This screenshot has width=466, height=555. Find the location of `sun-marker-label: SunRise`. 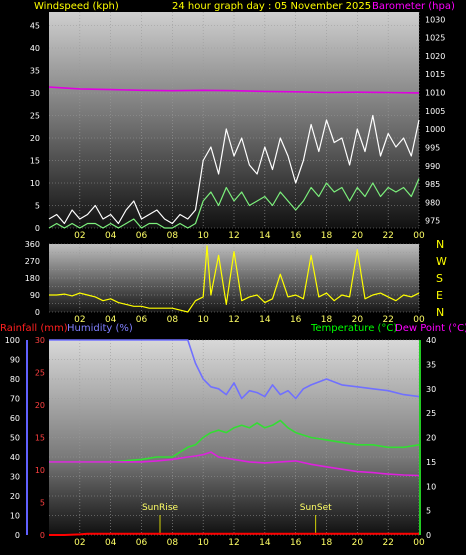

sun-marker-label: SunRise is located at coordinates (160, 508).